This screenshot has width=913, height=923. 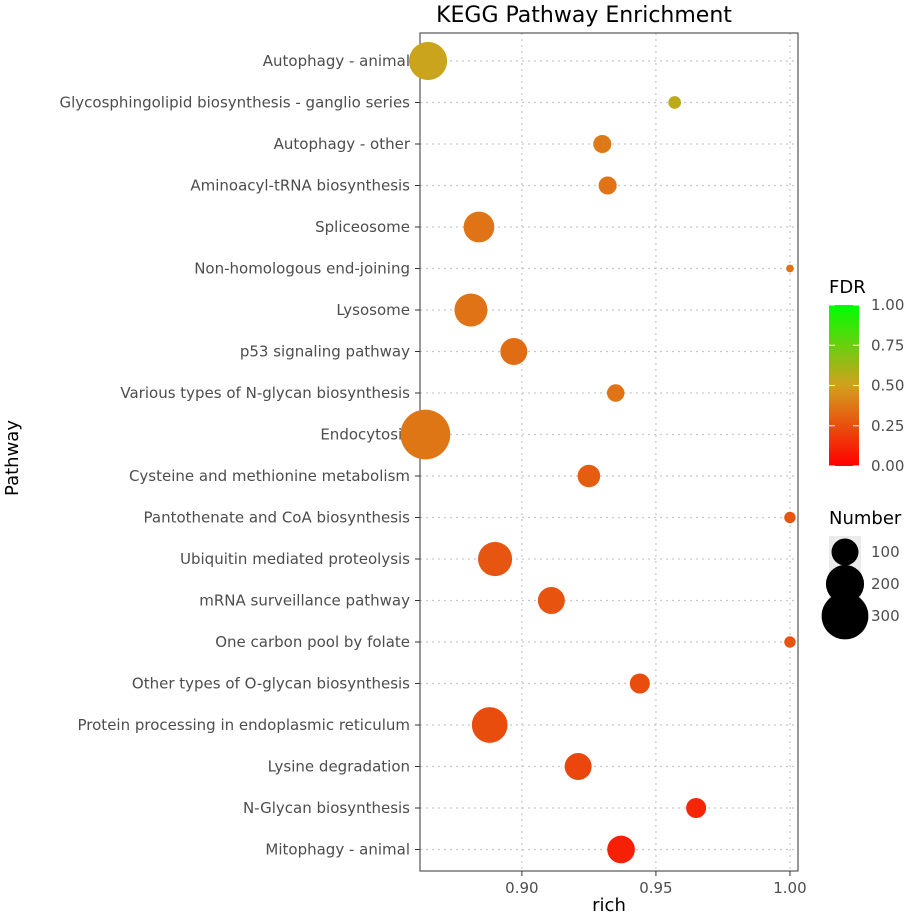 What do you see at coordinates (269, 476) in the screenshot?
I see `y-tick-label: Cysteine and methionine metabolism` at bounding box center [269, 476].